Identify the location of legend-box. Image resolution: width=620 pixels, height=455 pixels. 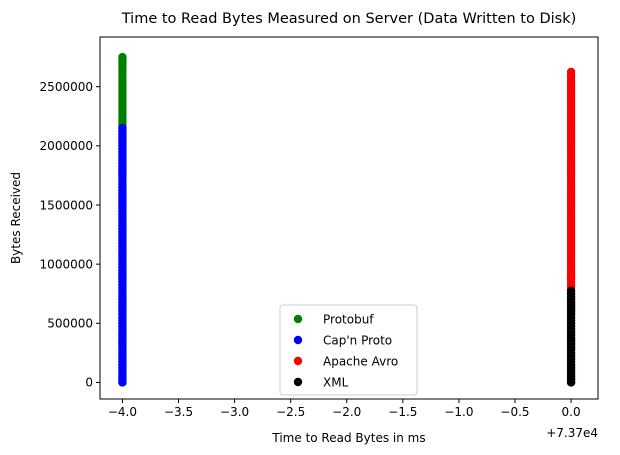
(348, 350).